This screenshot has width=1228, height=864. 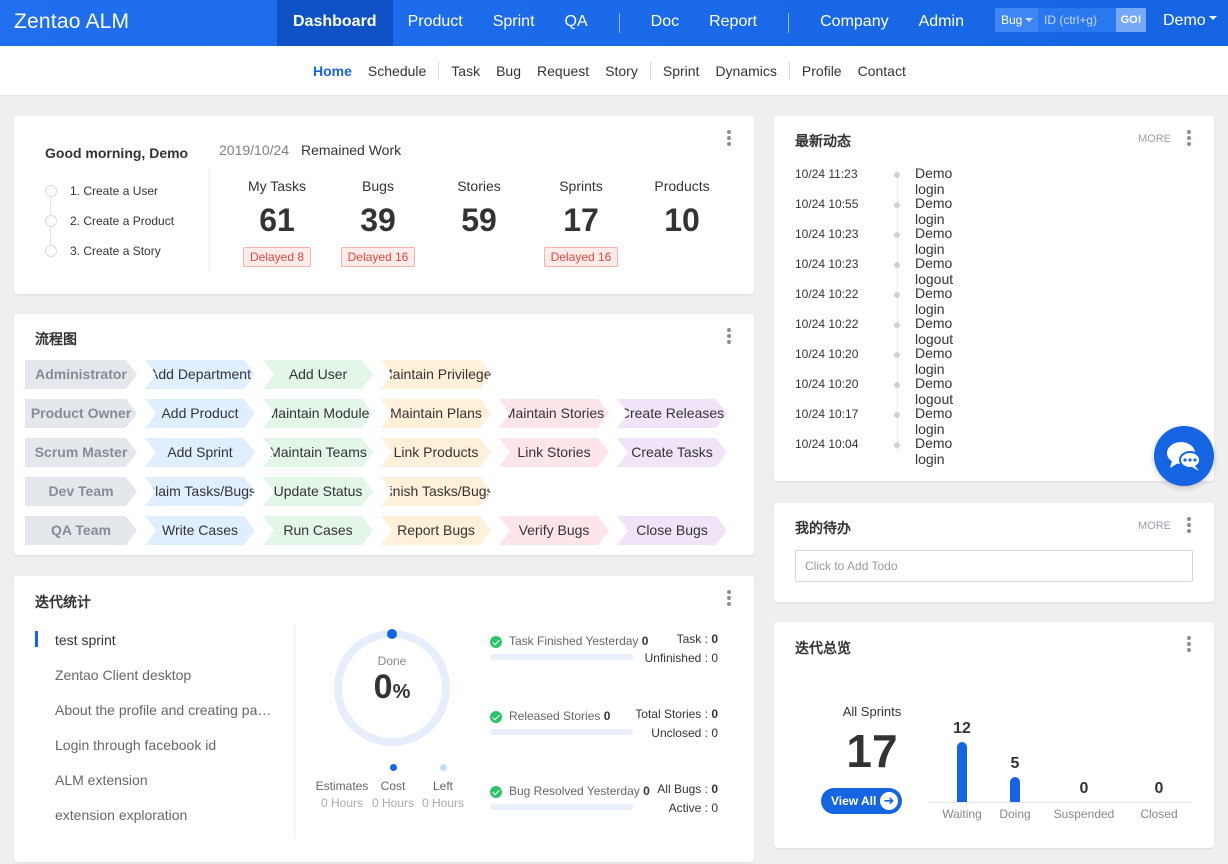 What do you see at coordinates (854, 21) in the screenshot?
I see `nav-company: Company` at bounding box center [854, 21].